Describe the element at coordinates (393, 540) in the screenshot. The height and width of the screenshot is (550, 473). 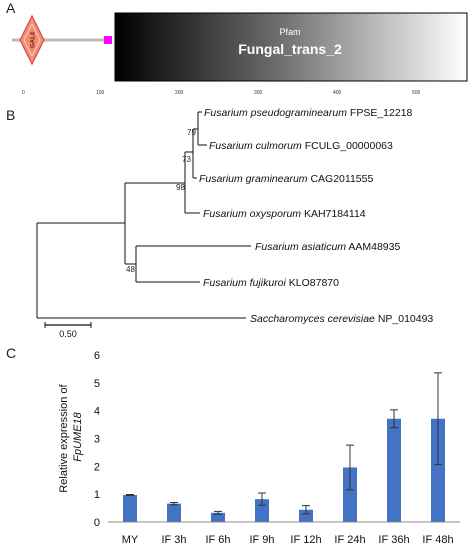
I see `x-tick-label: IF 36h` at that location.